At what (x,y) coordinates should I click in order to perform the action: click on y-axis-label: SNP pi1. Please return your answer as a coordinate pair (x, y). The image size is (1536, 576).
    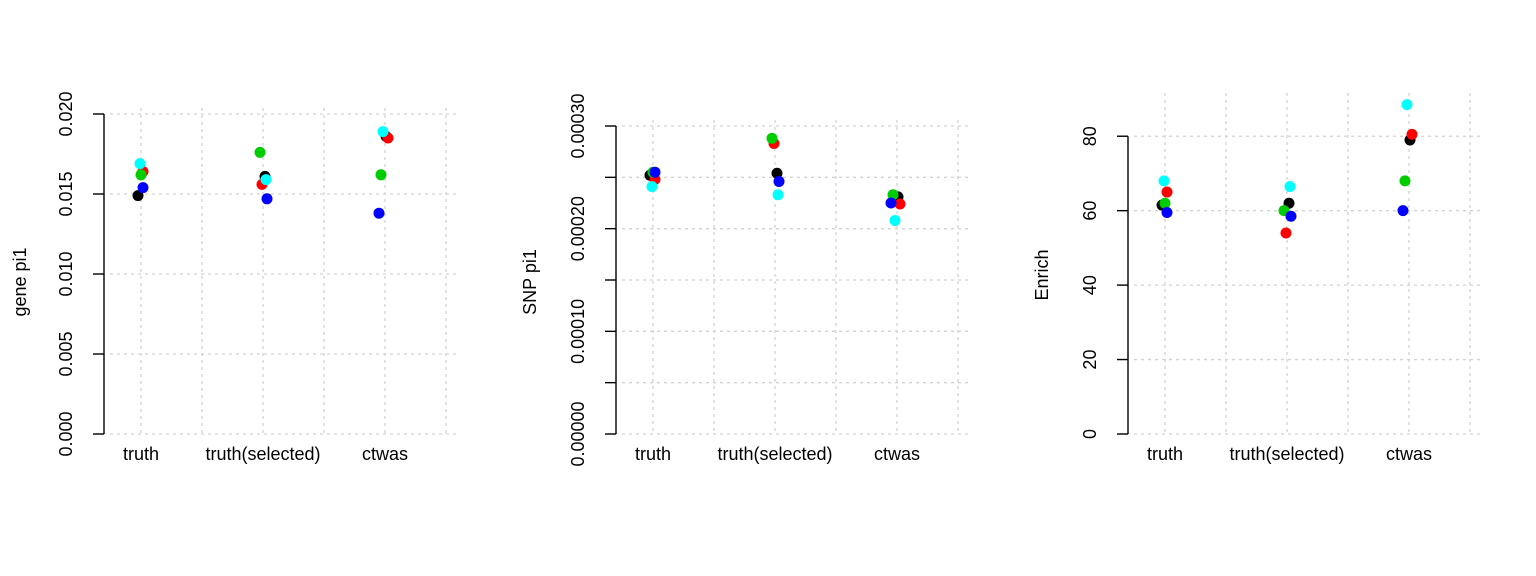
    Looking at the image, I should click on (530, 282).